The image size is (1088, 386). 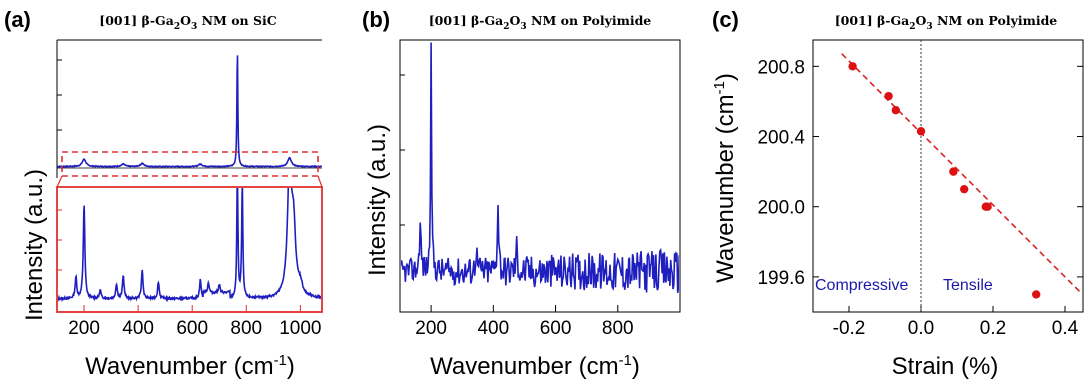 What do you see at coordinates (781, 208) in the screenshot?
I see `panel-c-y-tick-label: 200.0` at bounding box center [781, 208].